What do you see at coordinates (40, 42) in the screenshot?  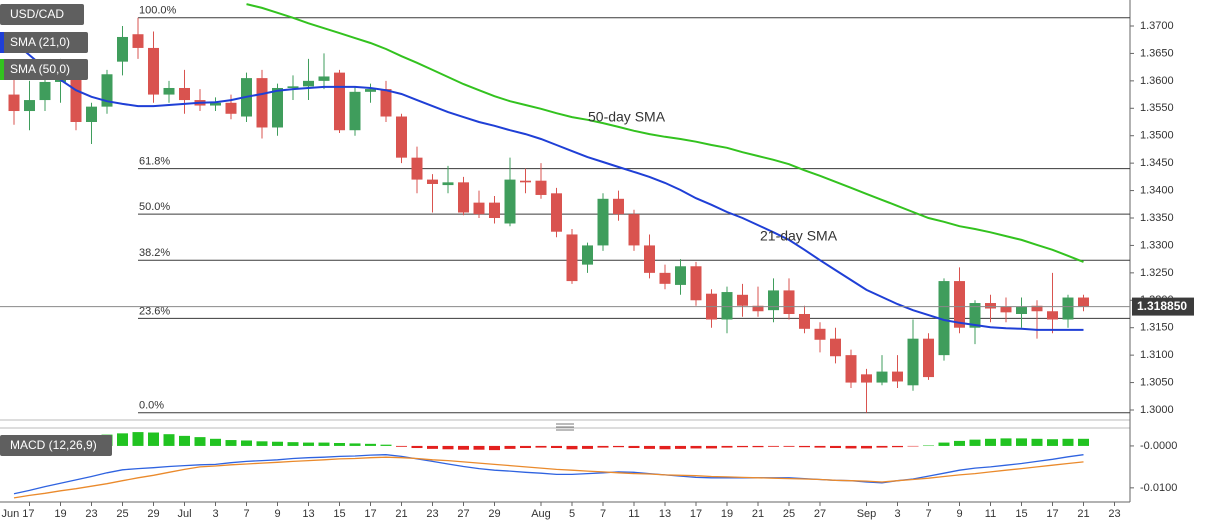 I see `legend-text: SMA (21,0)` at bounding box center [40, 42].